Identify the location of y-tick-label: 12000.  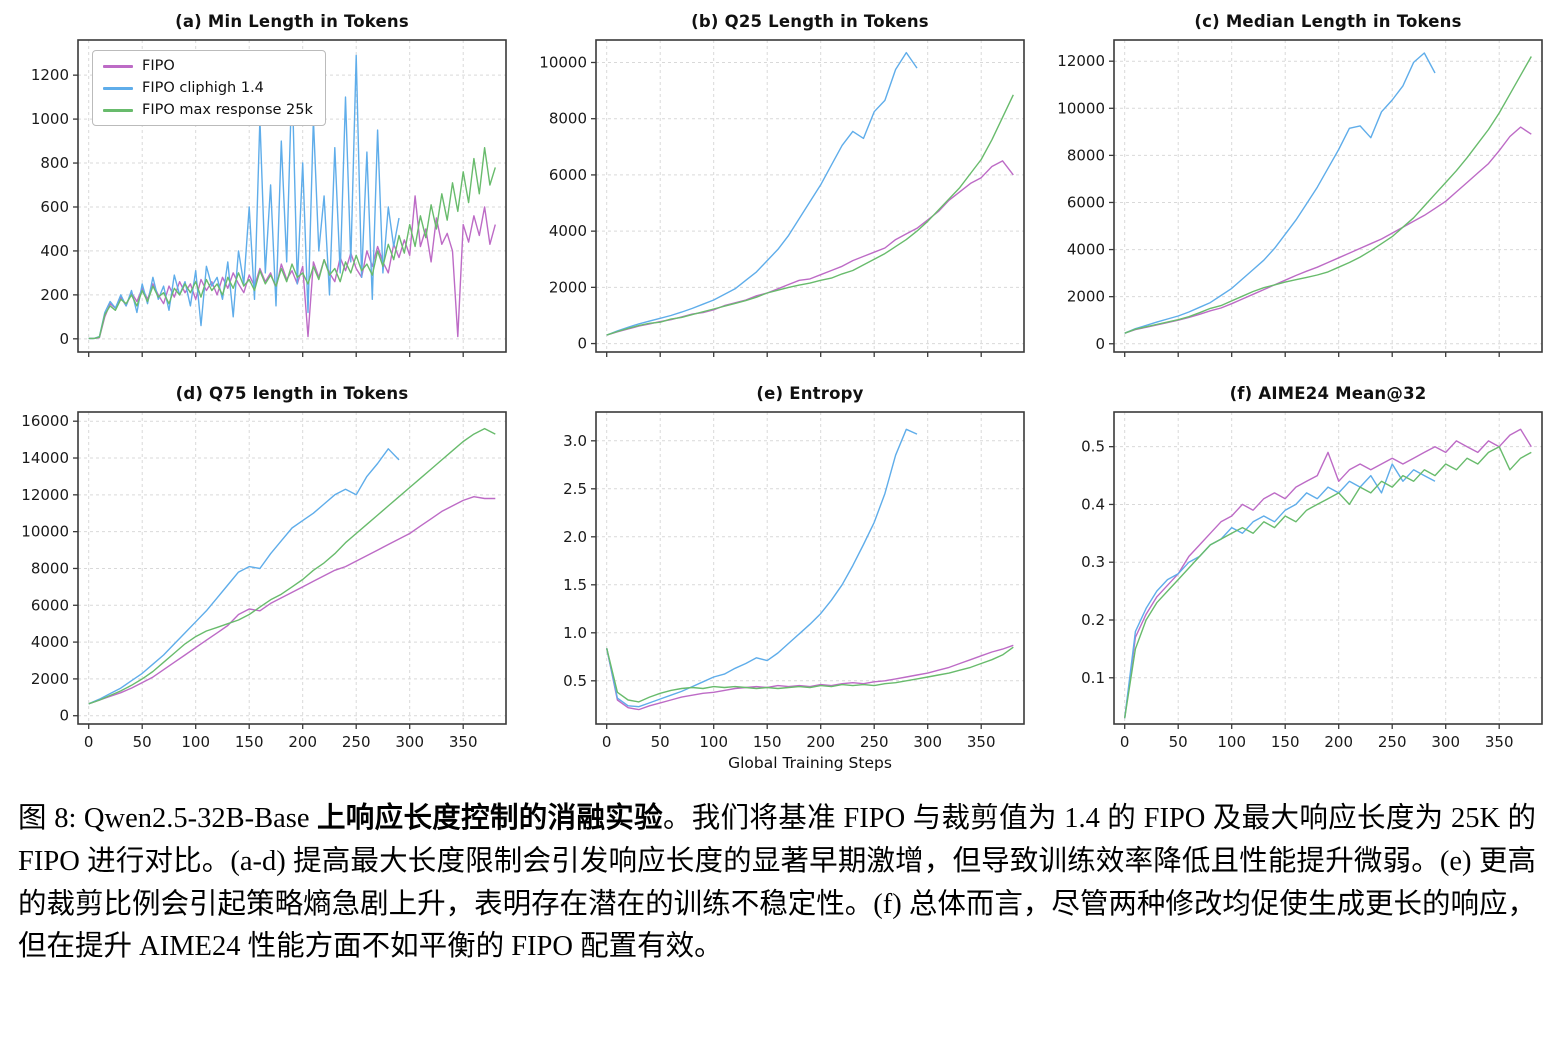
(1081, 61).